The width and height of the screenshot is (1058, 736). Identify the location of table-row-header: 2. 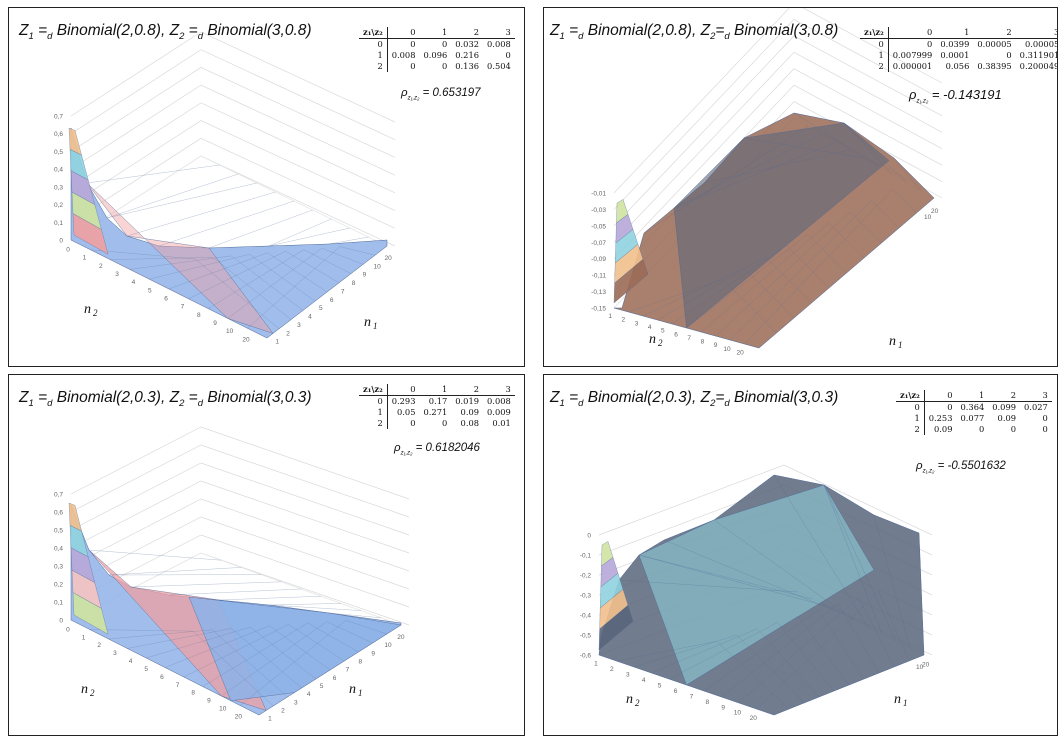
(373, 423).